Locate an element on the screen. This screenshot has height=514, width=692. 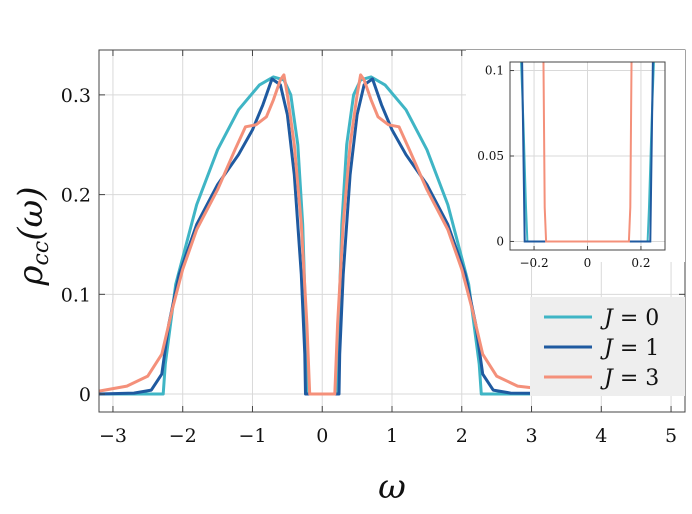
y-tick-label: 0.1 is located at coordinates (76, 295).